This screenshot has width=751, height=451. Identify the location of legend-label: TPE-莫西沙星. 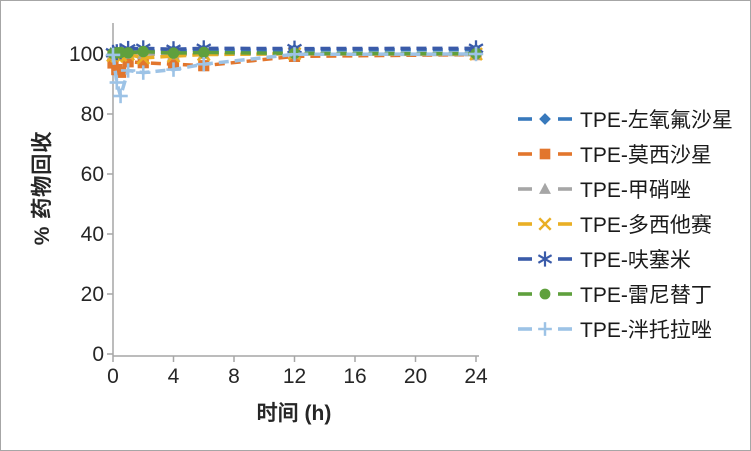
(646, 155).